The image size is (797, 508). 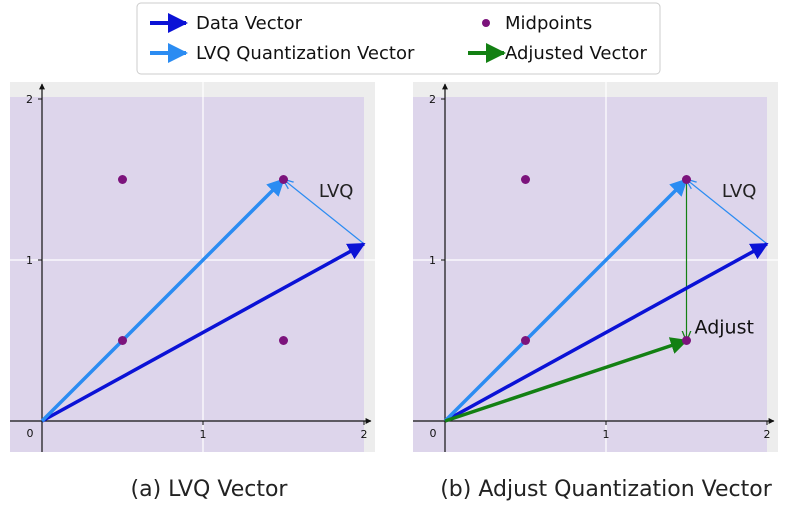 What do you see at coordinates (548, 23) in the screenshot?
I see `legend-label-midpoints: Midpoints` at bounding box center [548, 23].